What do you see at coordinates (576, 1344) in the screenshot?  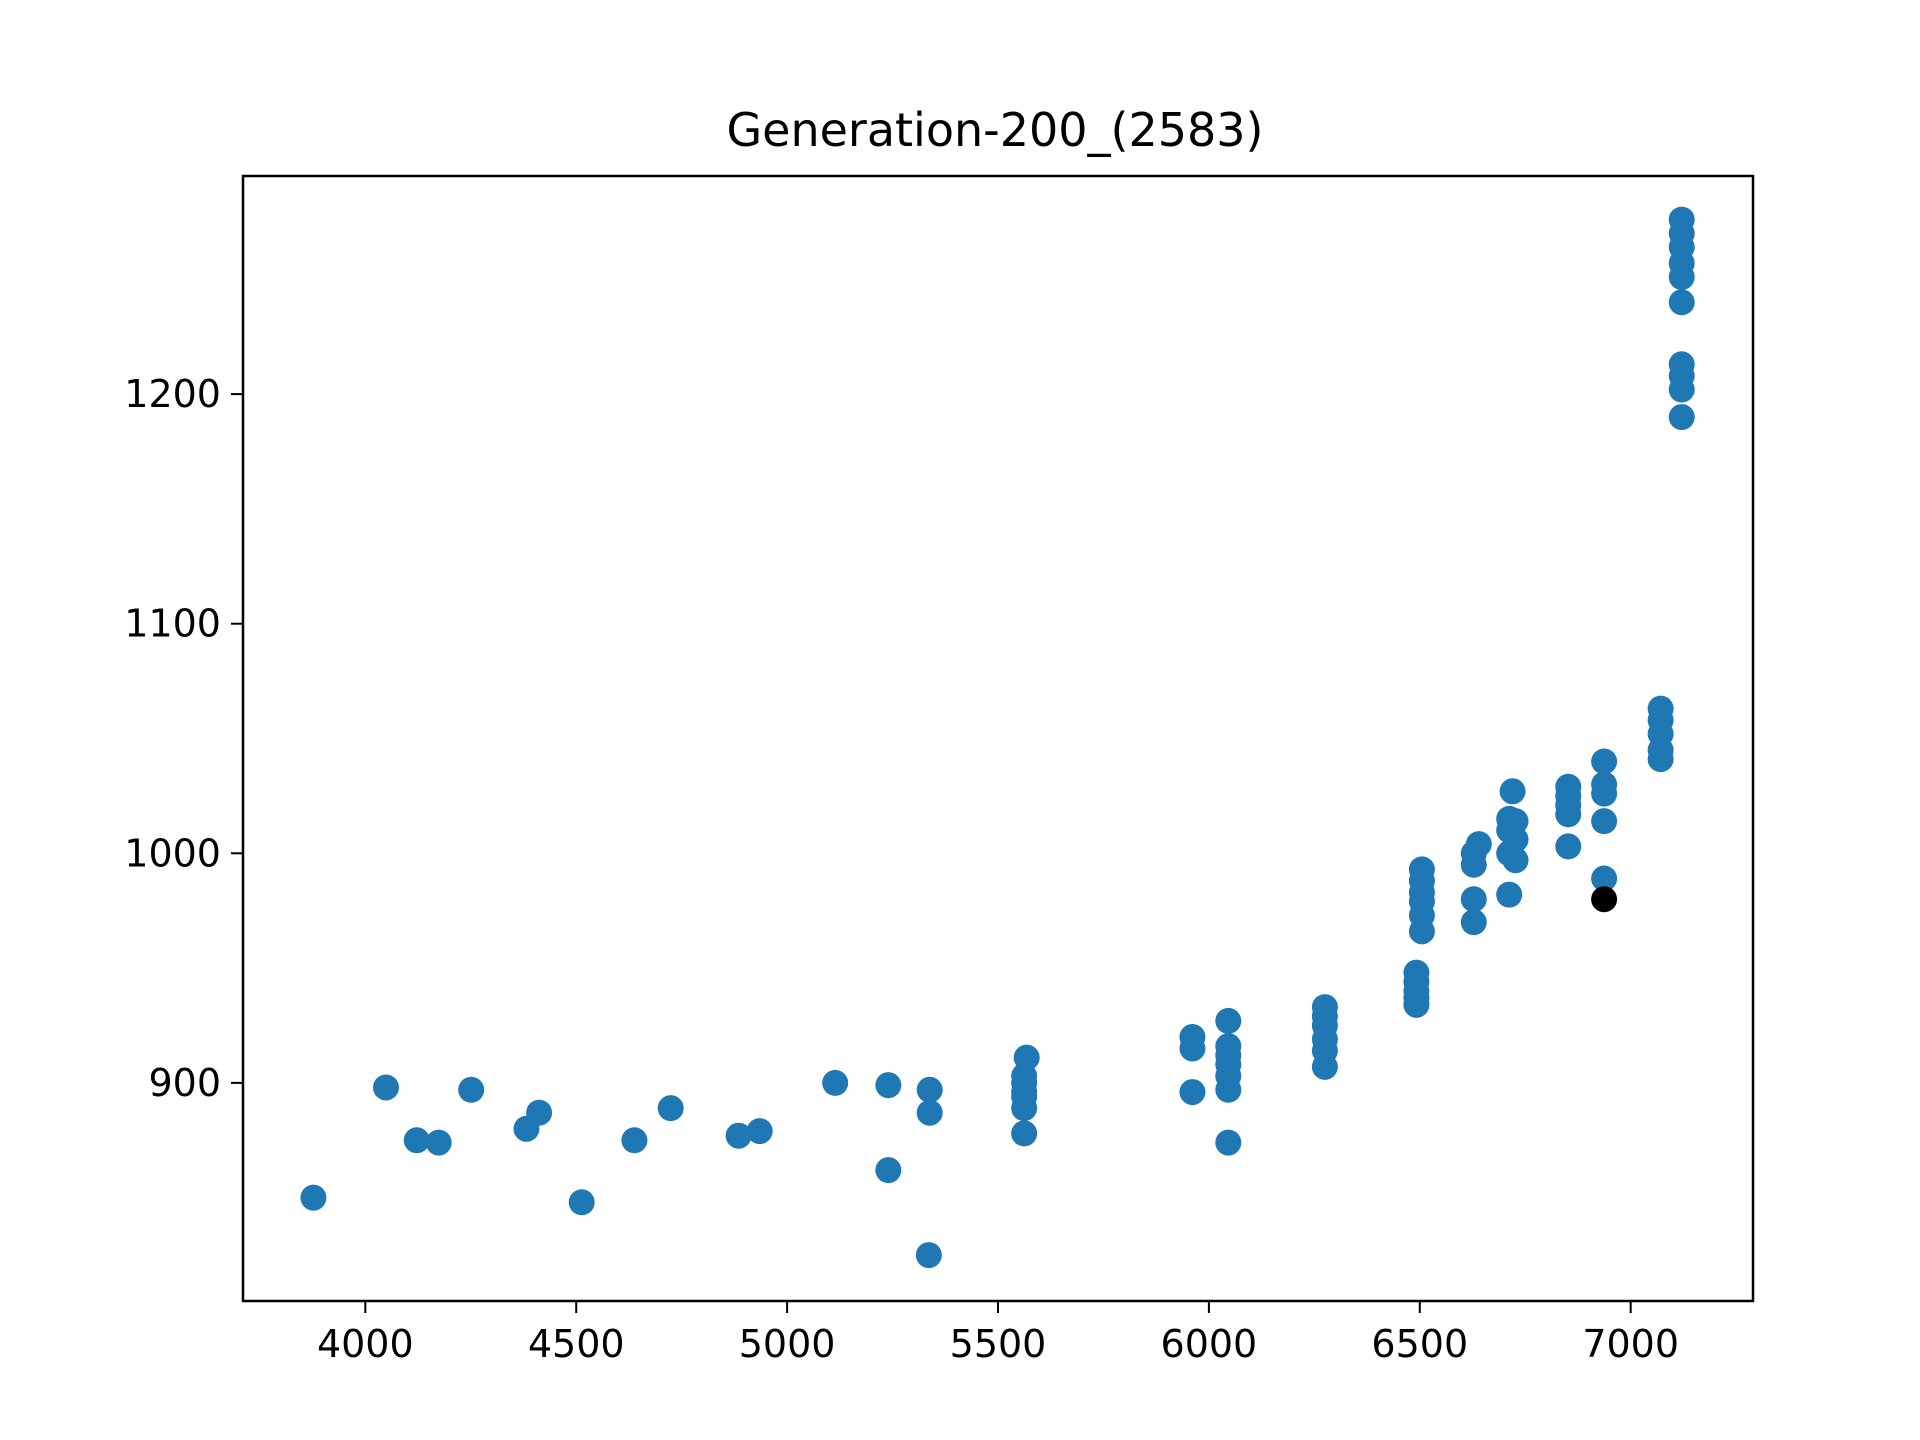 I see `x-tick-label: 4500` at bounding box center [576, 1344].